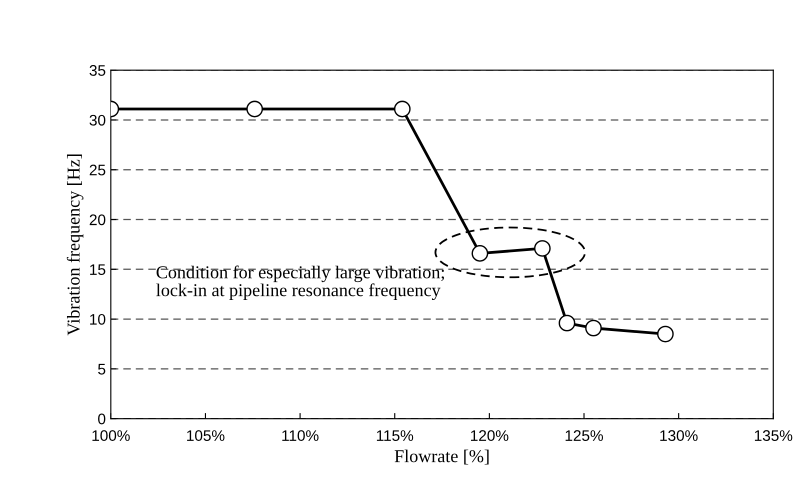 The image size is (803, 484). I want to click on x-tick-label: 110%, so click(300, 435).